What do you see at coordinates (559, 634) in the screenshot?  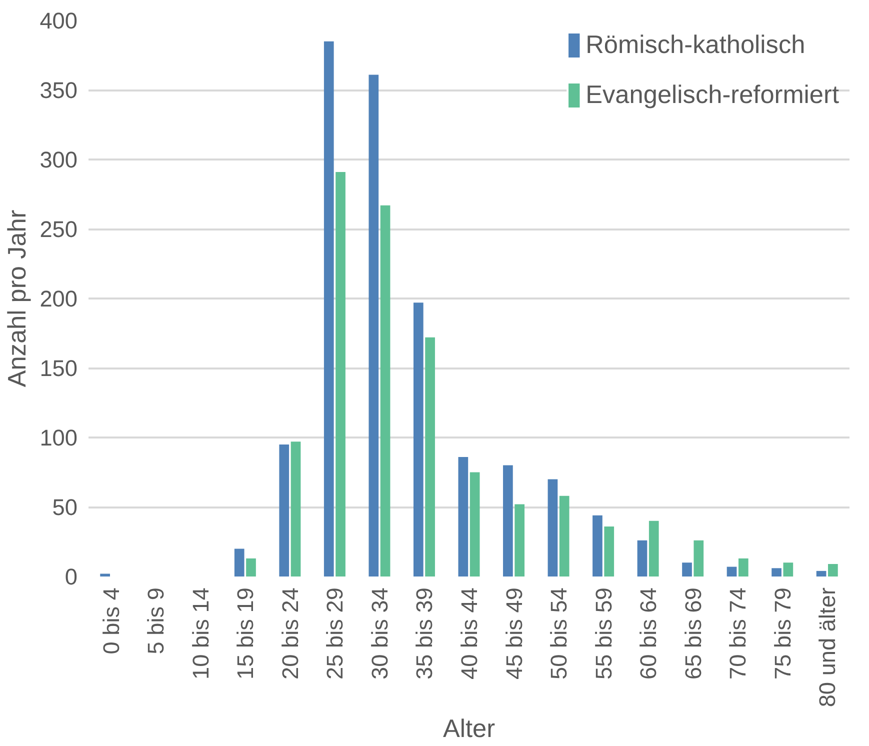 I see `x-tick-label: 50 bis 54` at bounding box center [559, 634].